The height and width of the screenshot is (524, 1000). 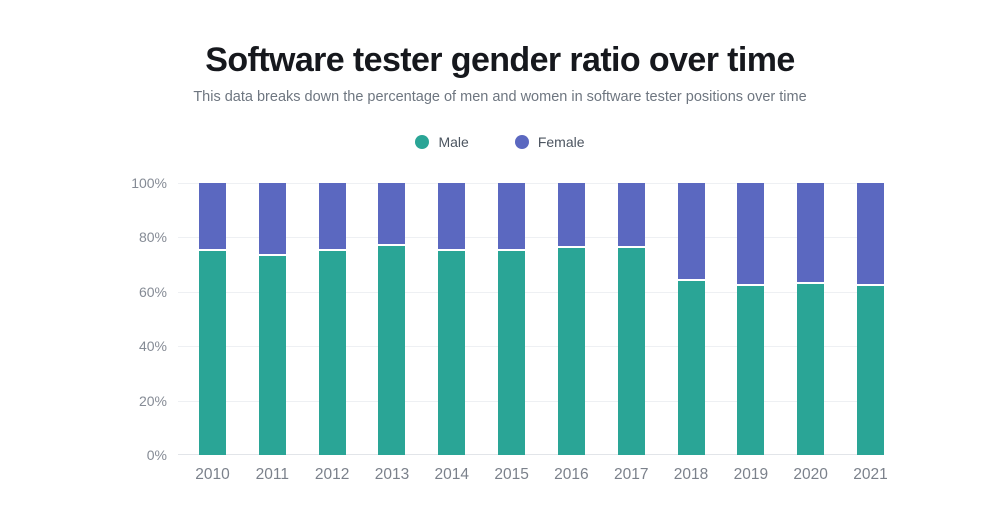 I want to click on female-segment-2021, so click(x=870, y=235).